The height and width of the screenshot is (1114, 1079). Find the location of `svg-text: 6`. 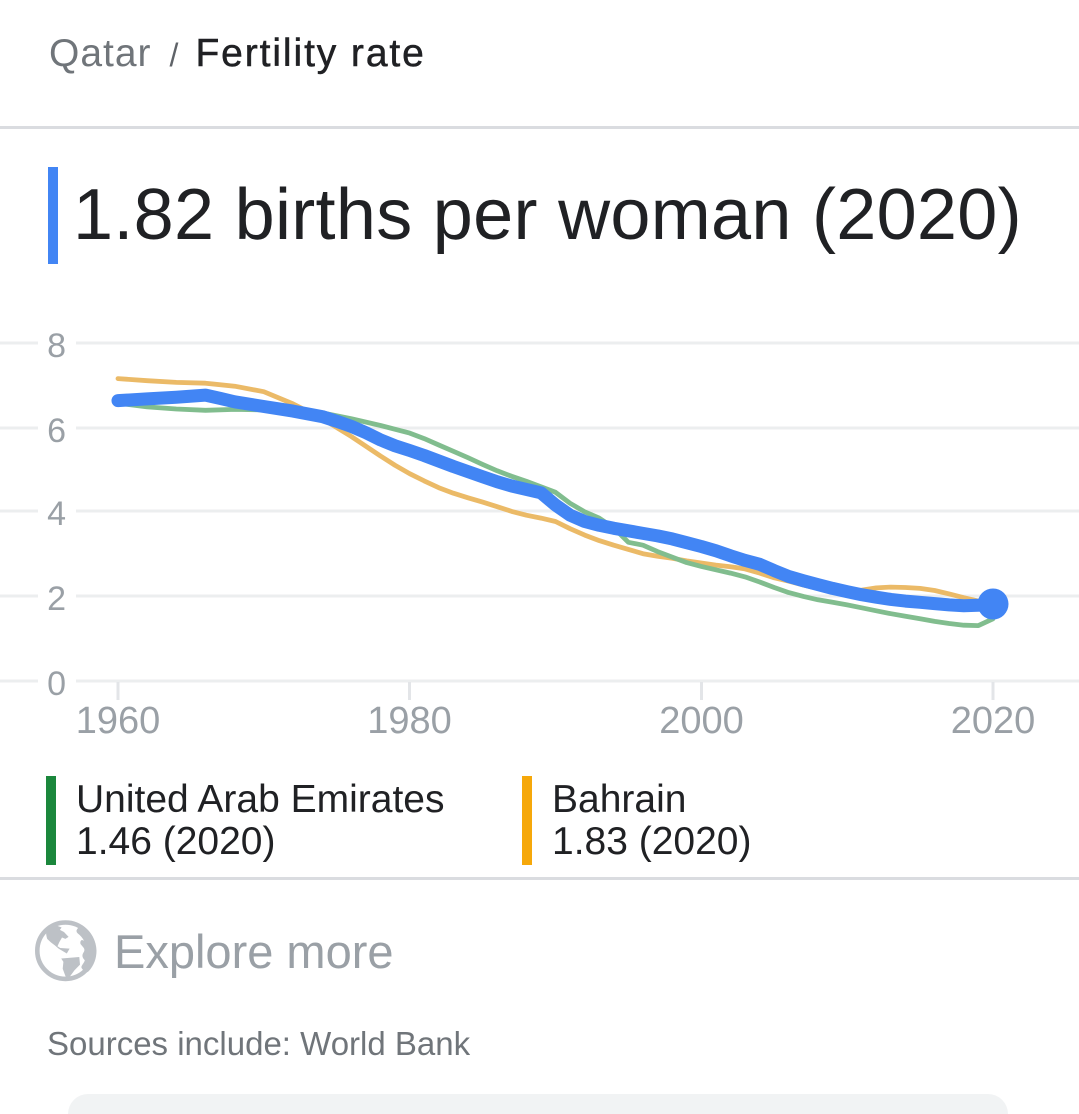

svg-text: 6 is located at coordinates (56, 431).